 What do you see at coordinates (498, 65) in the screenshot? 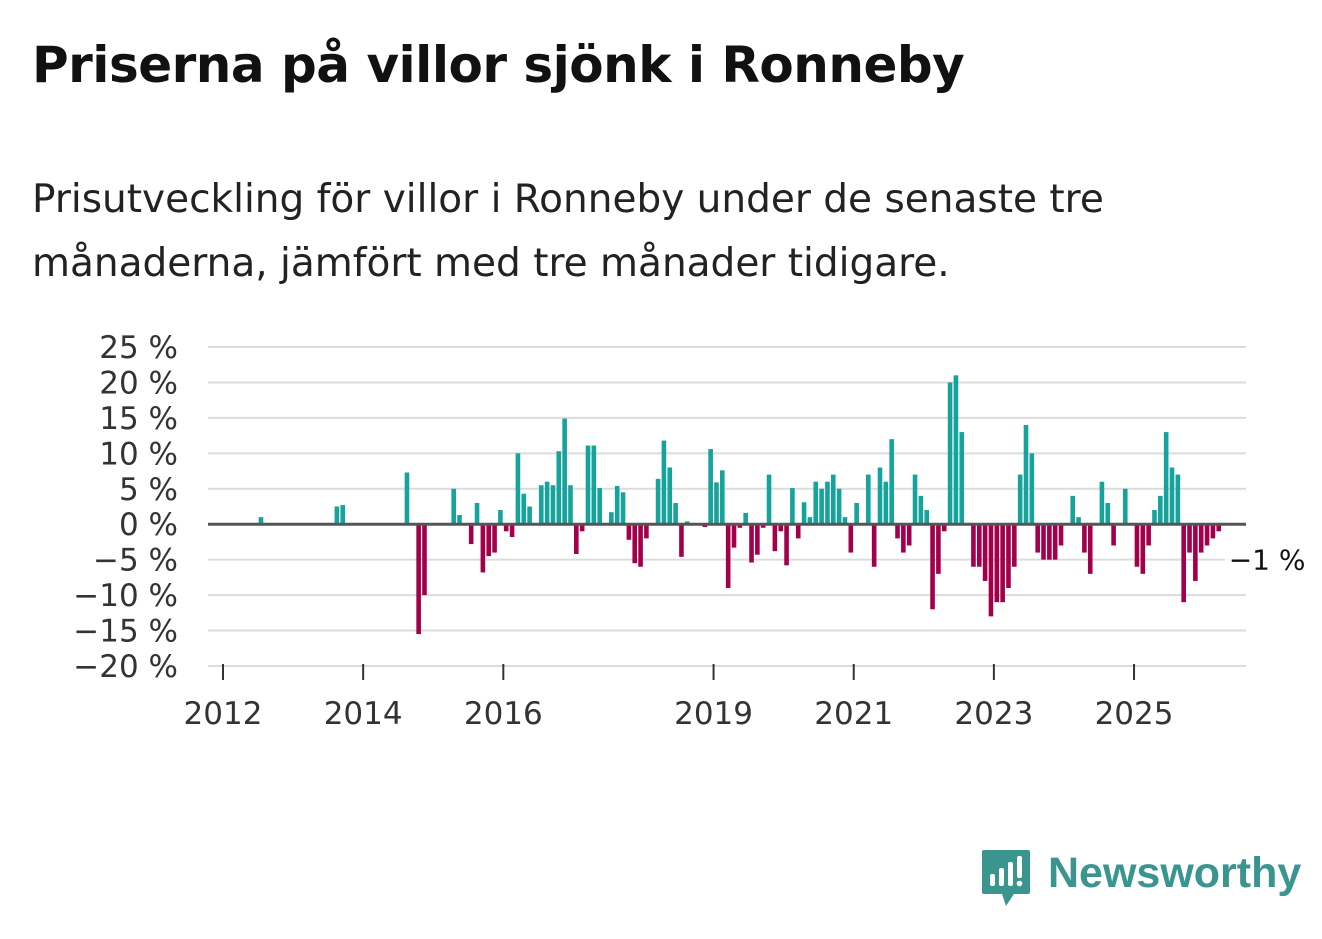
I see `chart-title: Priserna på villor sjönk i Ronneby` at bounding box center [498, 65].